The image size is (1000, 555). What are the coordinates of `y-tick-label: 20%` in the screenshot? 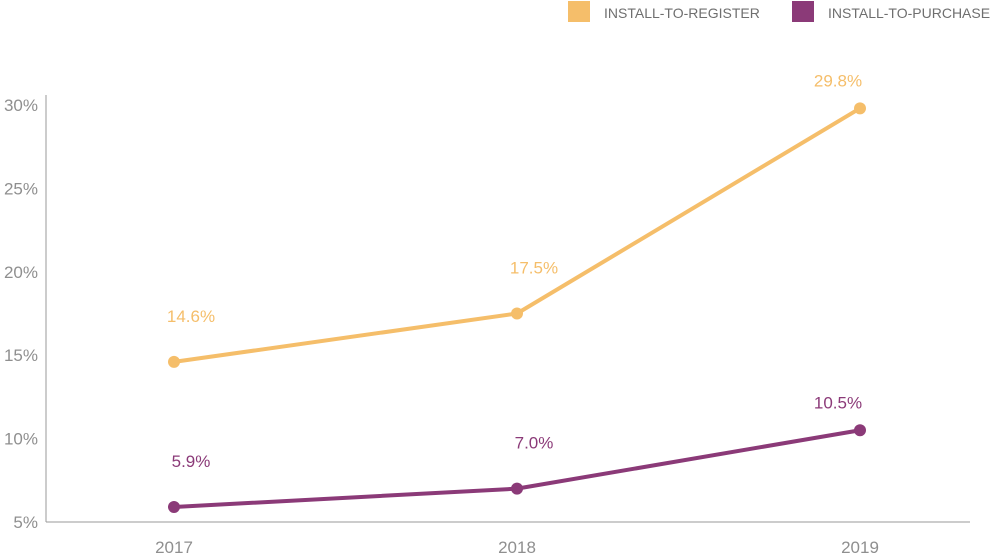 It's located at (21, 272).